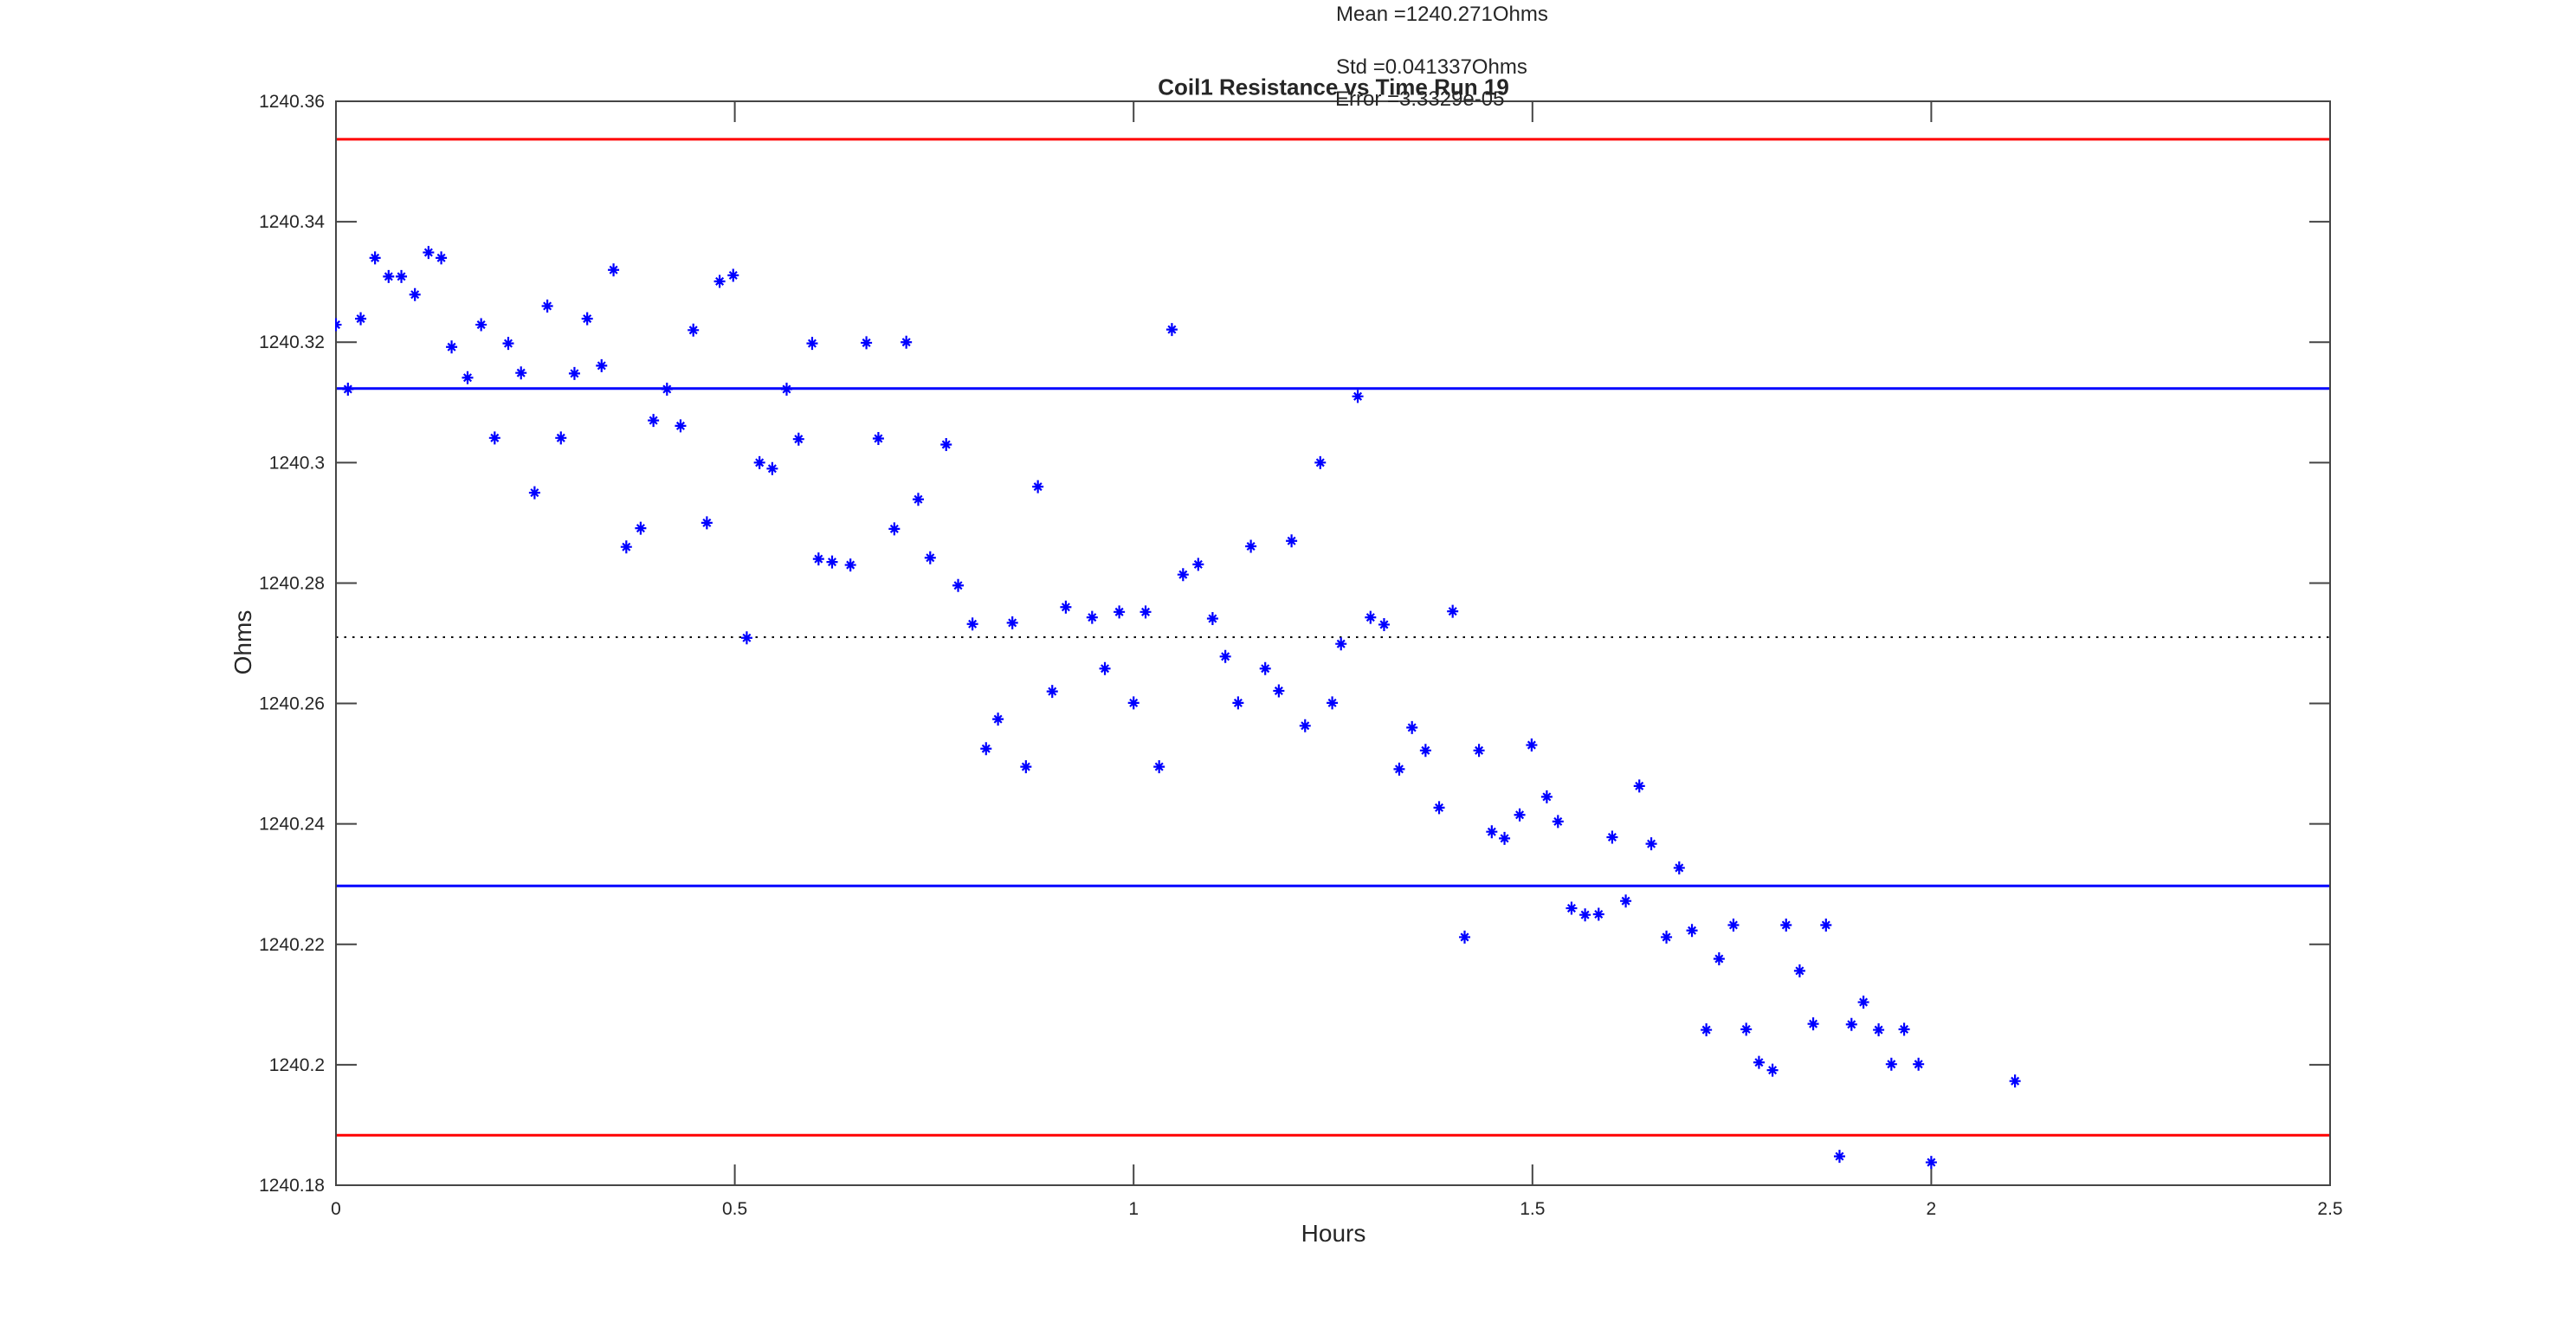 The width and height of the screenshot is (2576, 1335). Describe the element at coordinates (243, 642) in the screenshot. I see `y-axis-label: Ohms` at that location.